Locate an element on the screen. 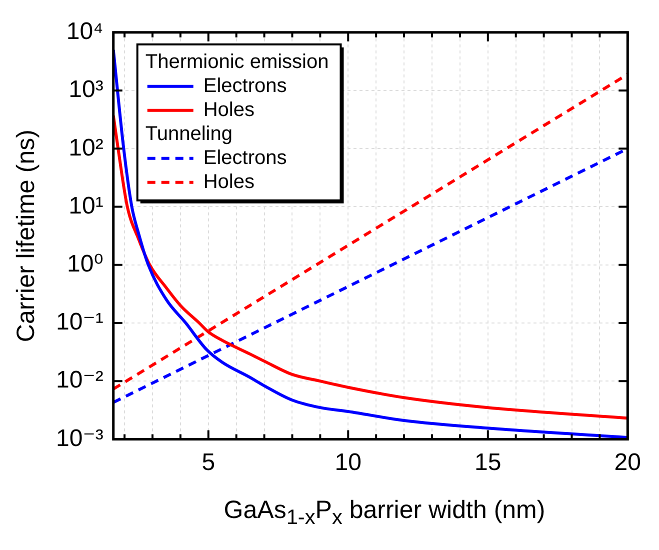 The image size is (659, 550). y-tick-label: 10³ is located at coordinates (86, 90).